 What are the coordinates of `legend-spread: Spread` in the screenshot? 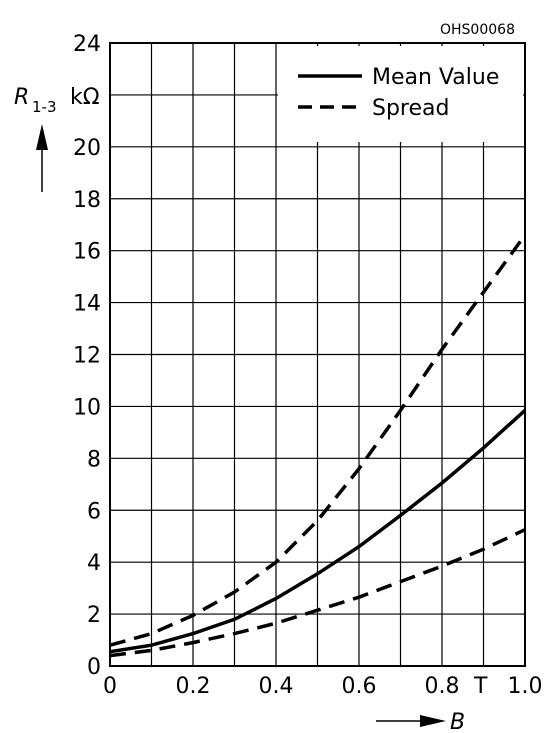 It's located at (410, 108).